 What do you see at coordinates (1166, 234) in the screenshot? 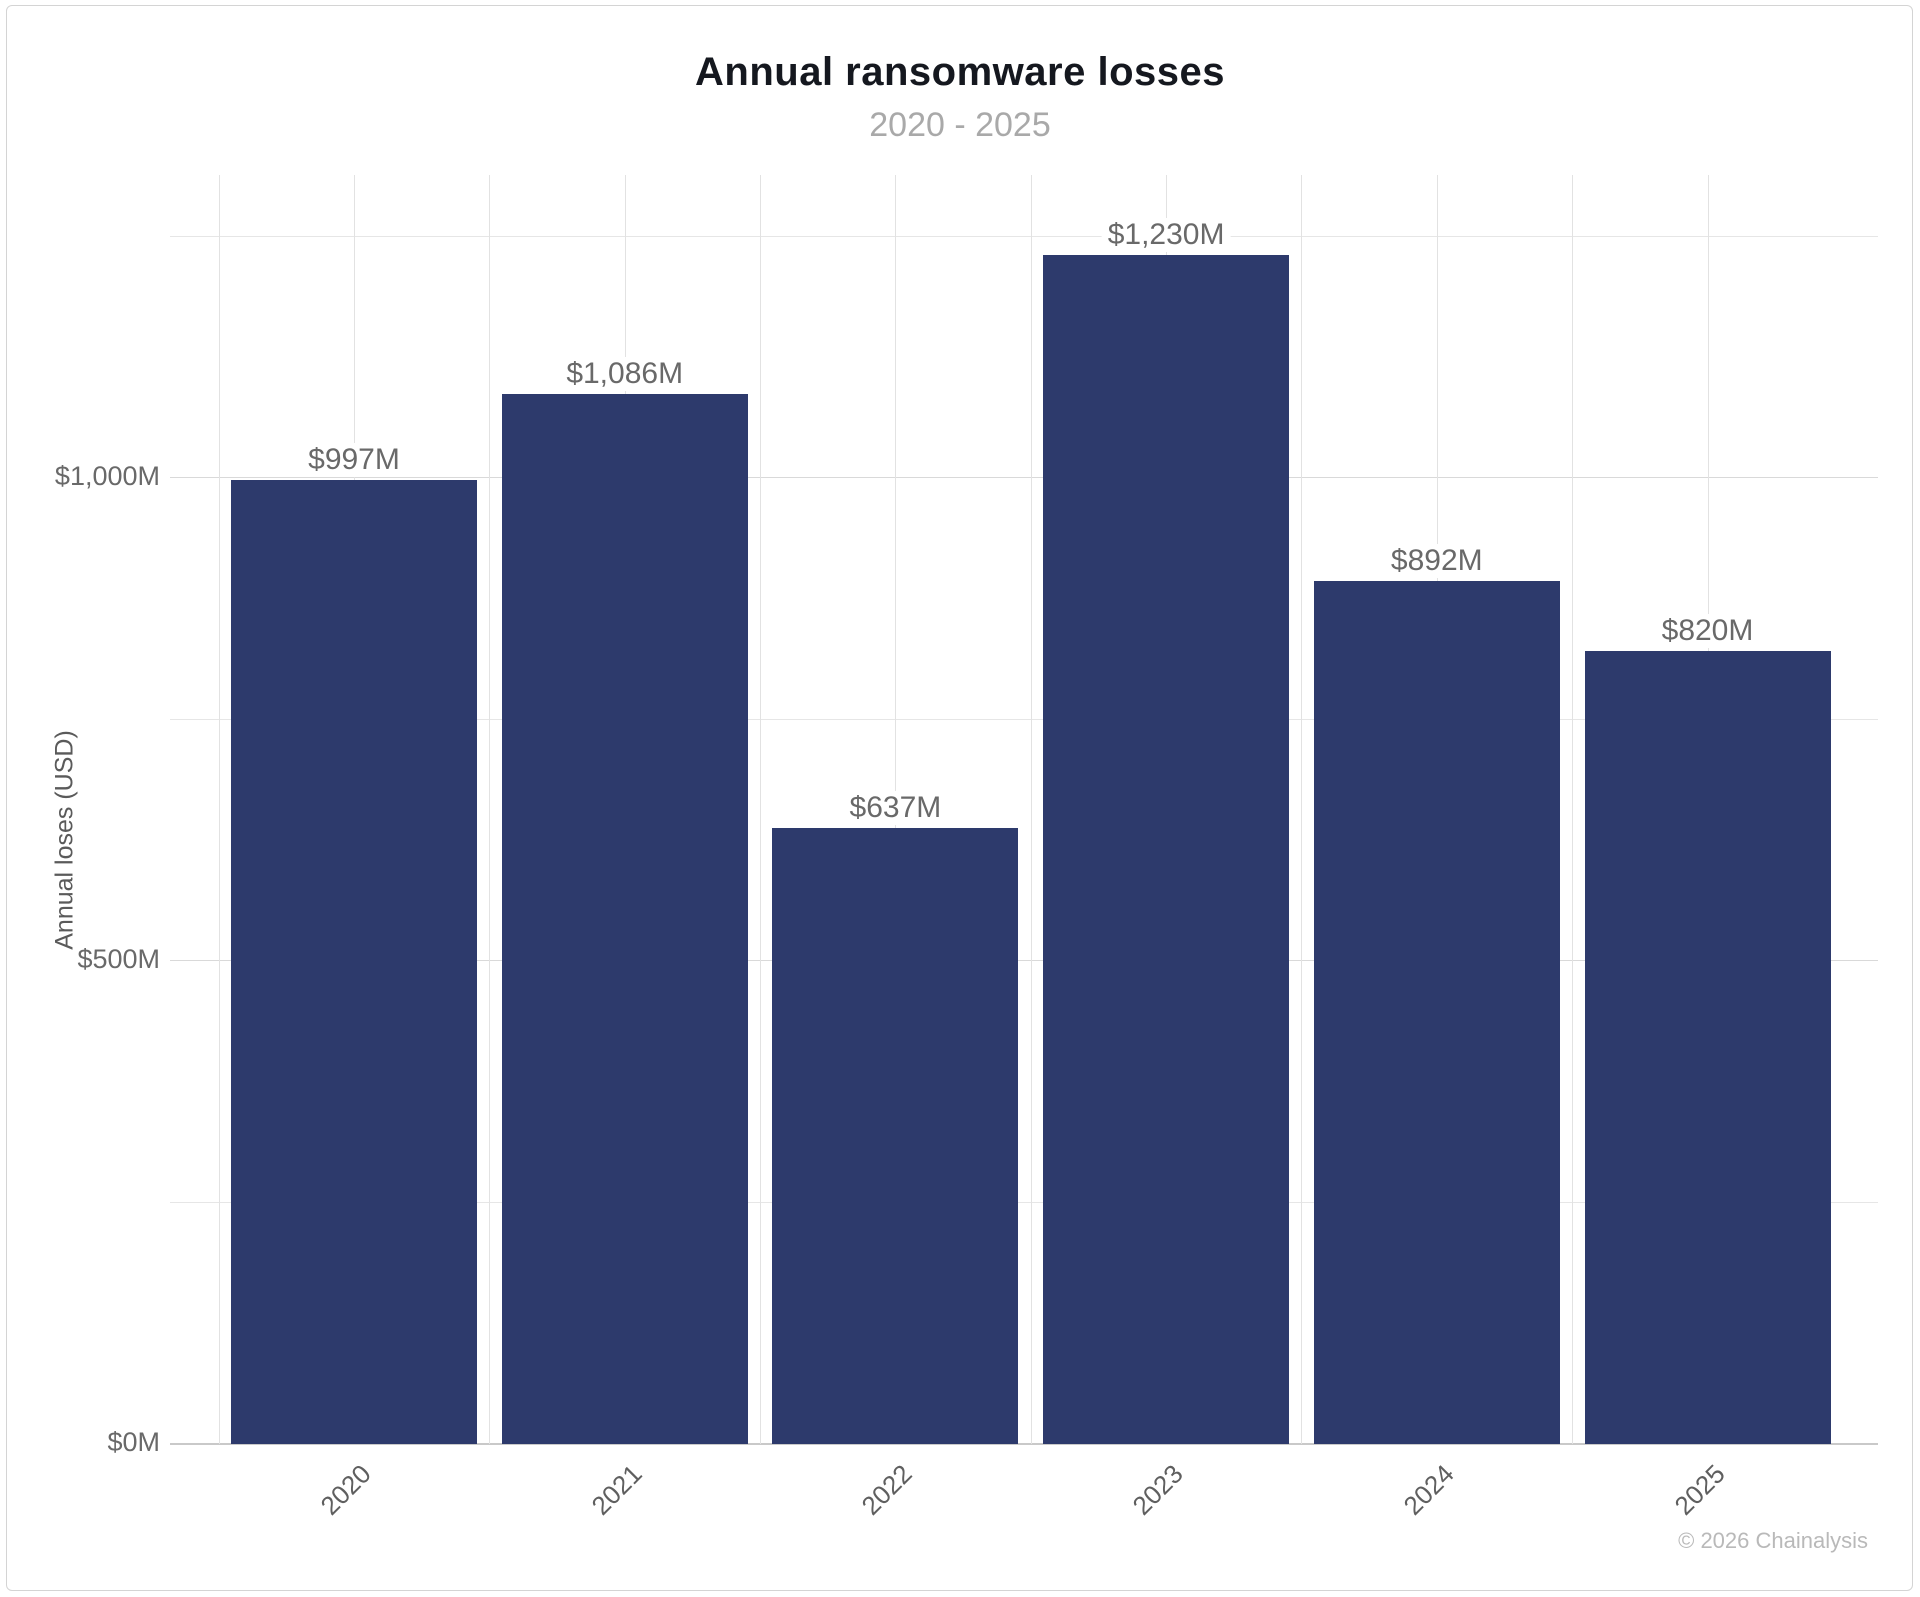
I see `bar-value-label-2023: $1,230M` at bounding box center [1166, 234].